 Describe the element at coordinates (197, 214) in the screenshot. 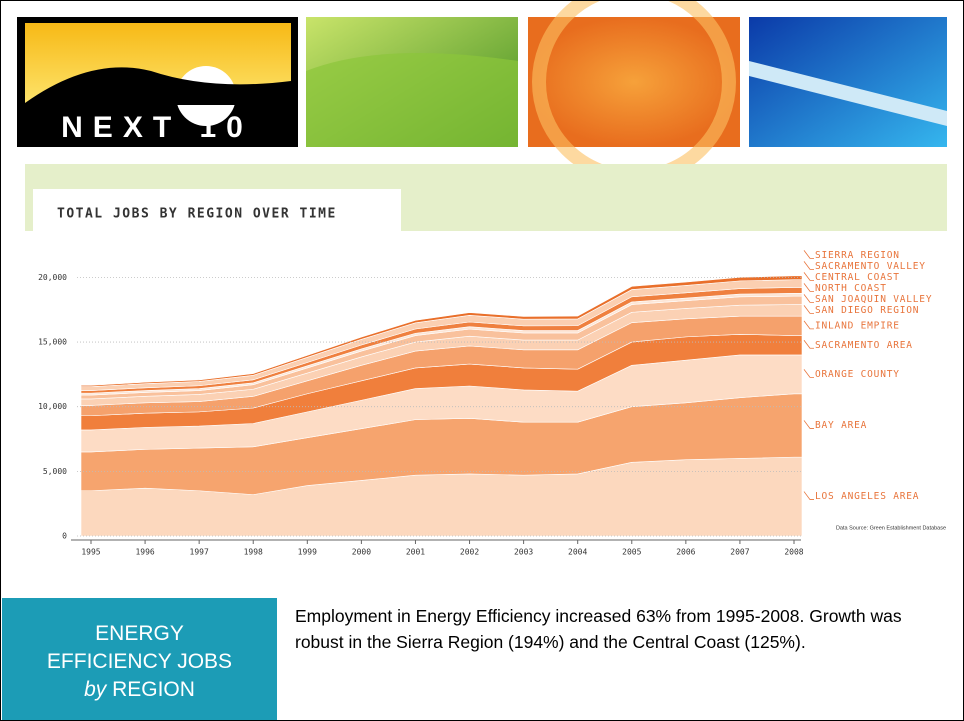

I see `chart-title: TOTAL JOBS BY REGION OVER TIME` at that location.